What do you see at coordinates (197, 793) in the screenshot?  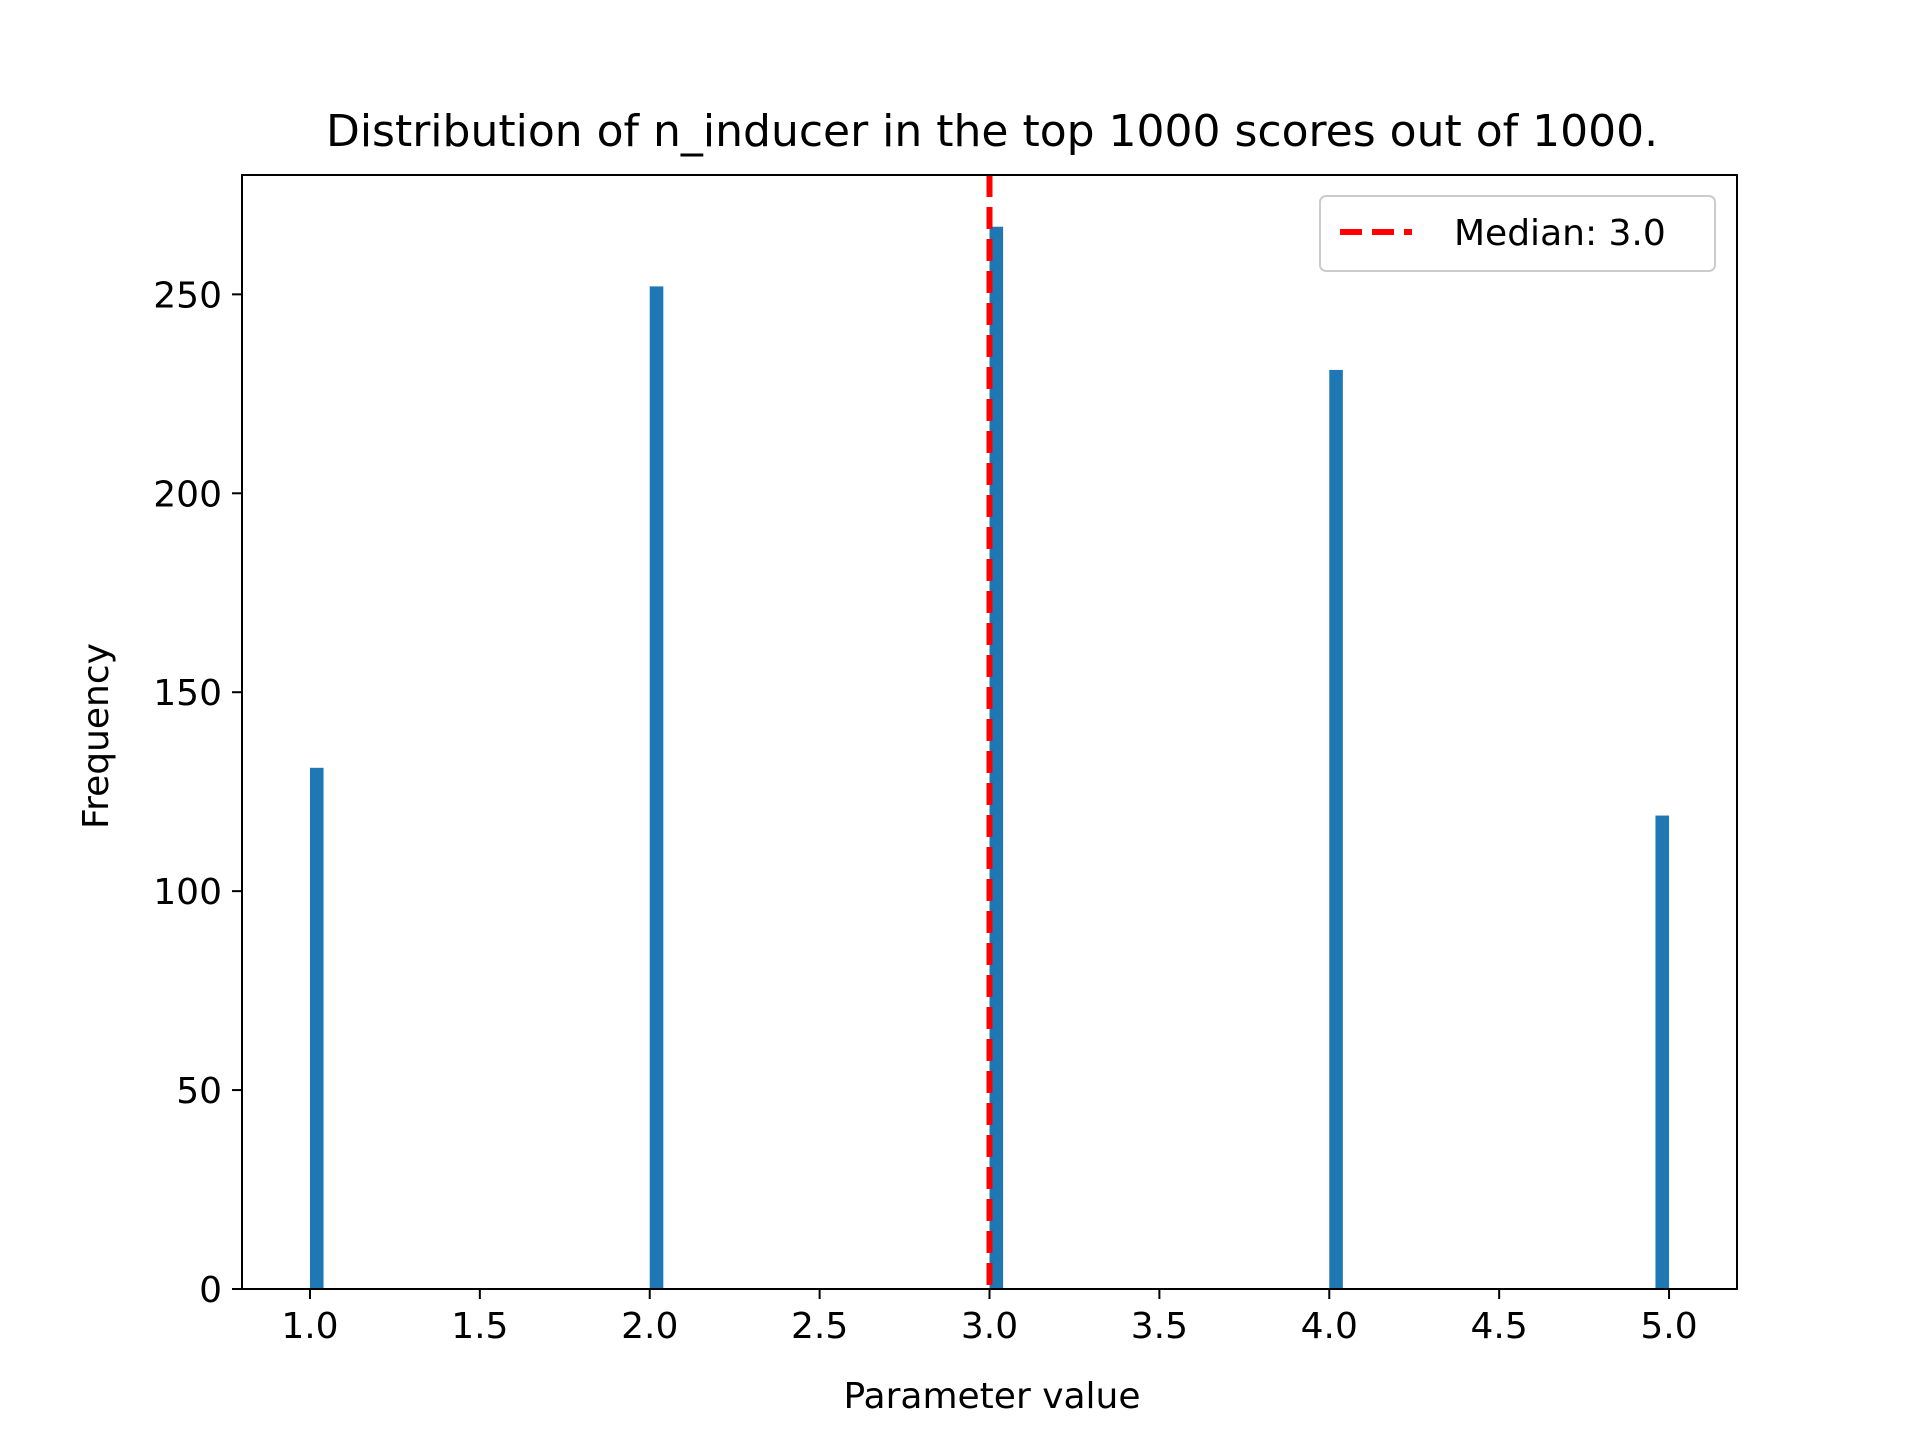 I see `y-axis: 0 50 100 150 200 250` at bounding box center [197, 793].